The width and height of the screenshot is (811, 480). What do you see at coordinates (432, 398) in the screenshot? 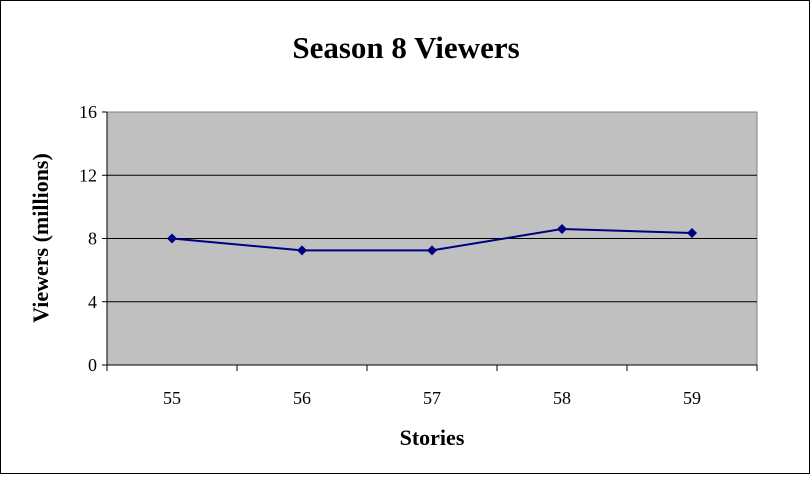
I see `x-tick-label: 57` at bounding box center [432, 398].